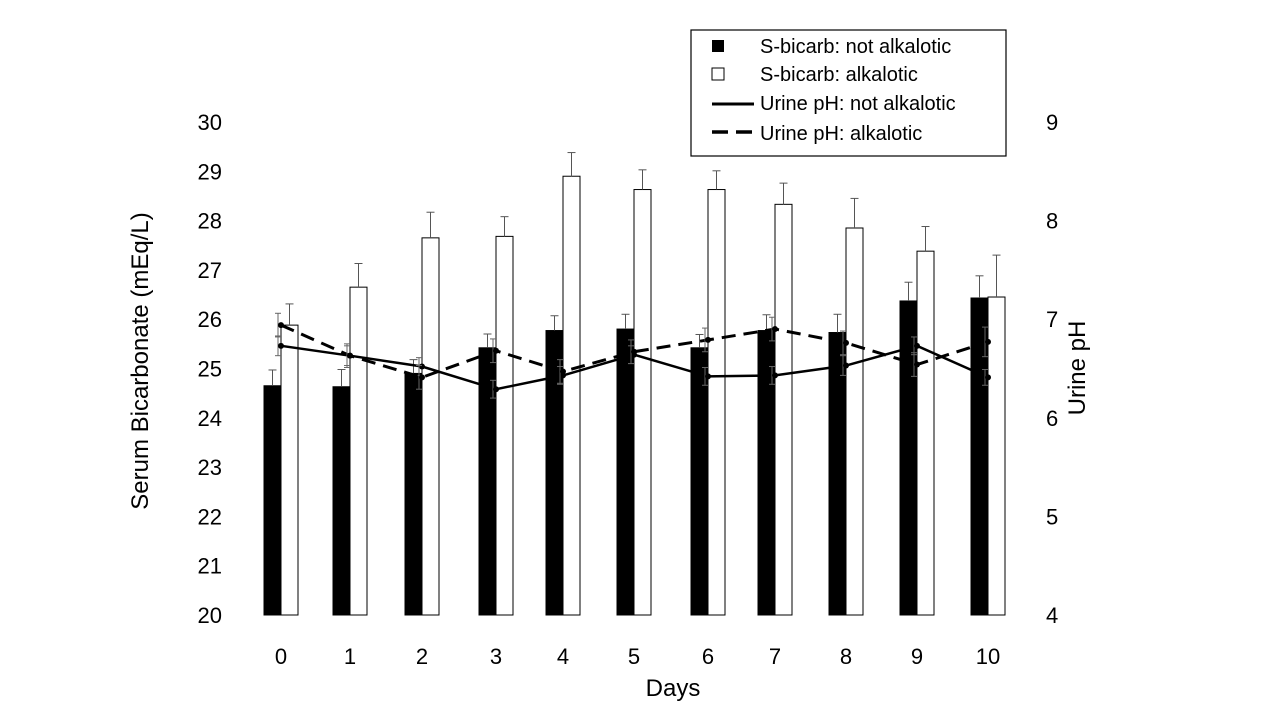  I want to click on y2-tick-label-5: 5, so click(1052, 516).